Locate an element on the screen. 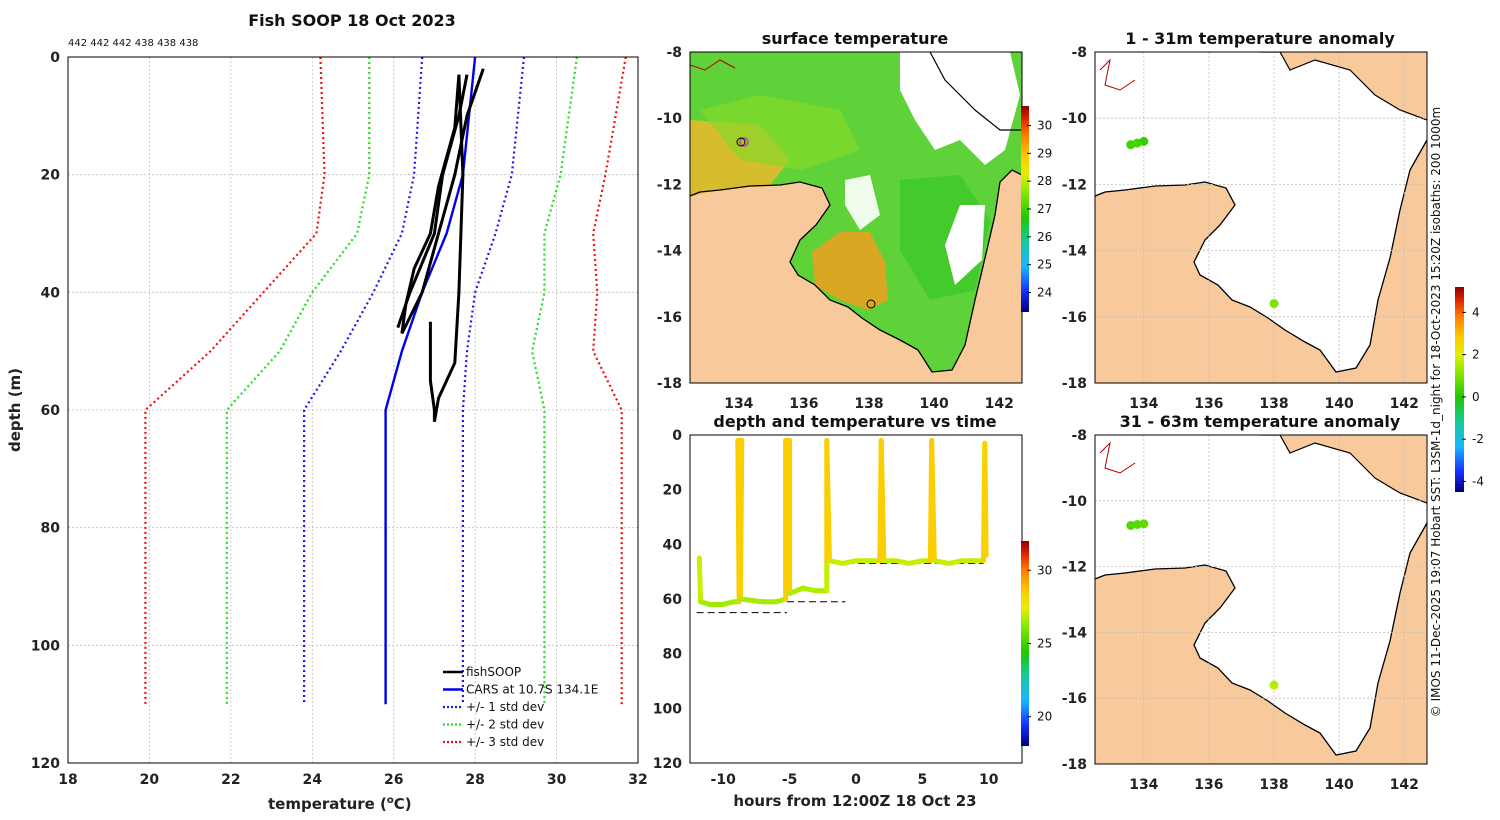 Image resolution: width=1500 pixels, height=820 pixels. profile-ytick-label: 100 is located at coordinates (45, 646).